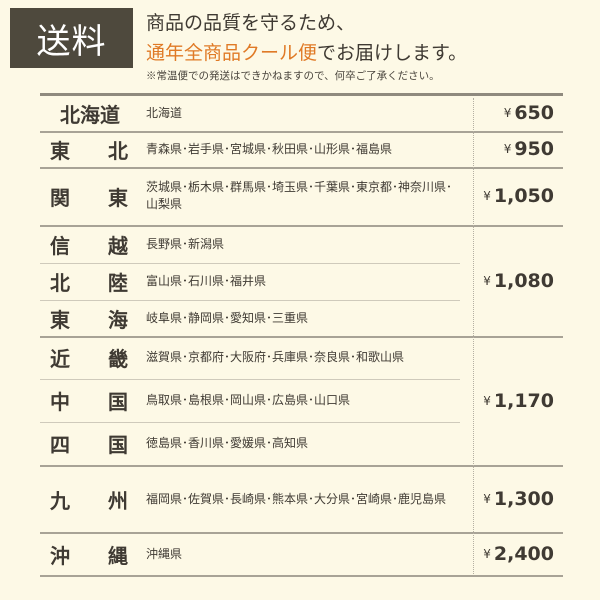 The image size is (600, 600). Describe the element at coordinates (299, 195) in the screenshot. I see `prefecture-list: 茨城県･栃木県･群馬県･埼玉県･千葉県･東京都･神奈川県･山梨県` at that location.